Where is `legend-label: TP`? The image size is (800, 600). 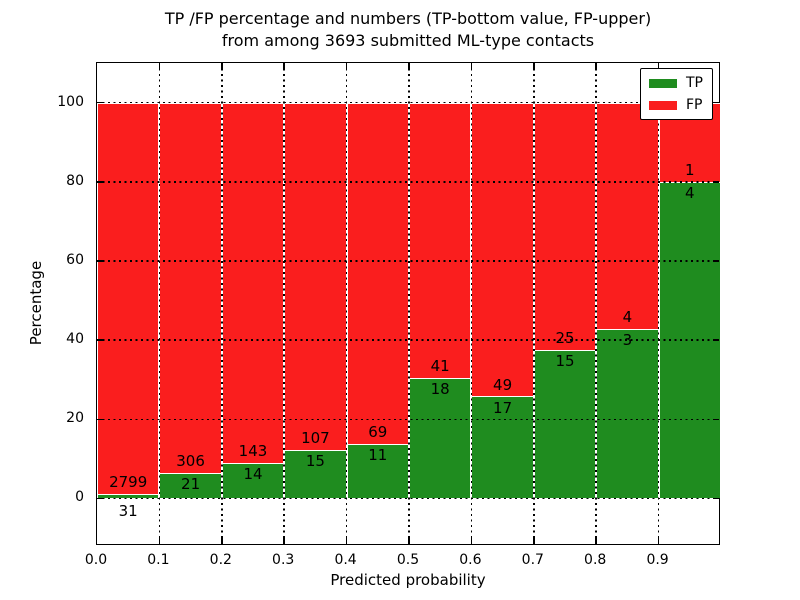 legend-label: TP is located at coordinates (694, 83).